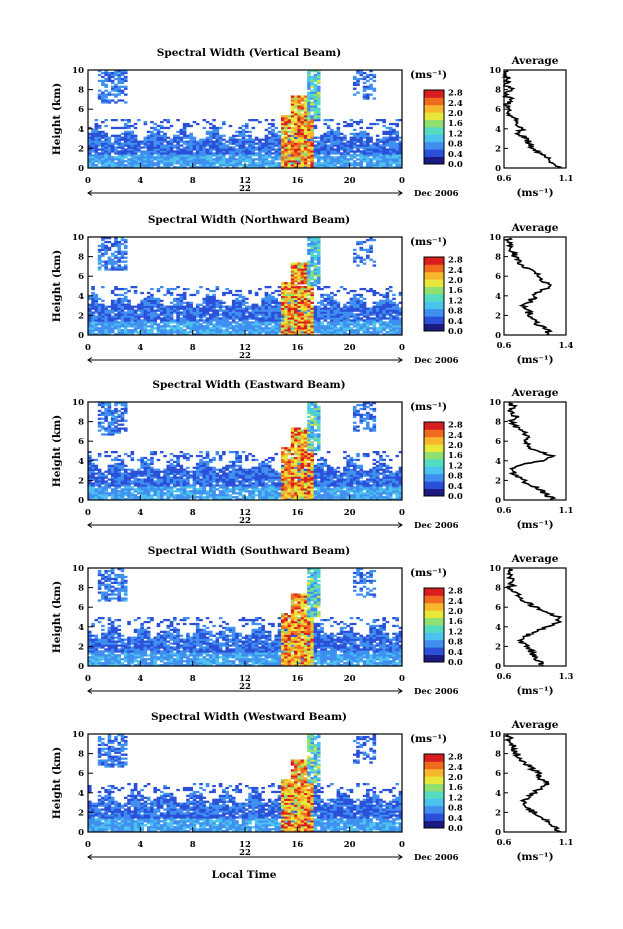 The image size is (623, 929). I want to click on heatmap, so click(245, 286).